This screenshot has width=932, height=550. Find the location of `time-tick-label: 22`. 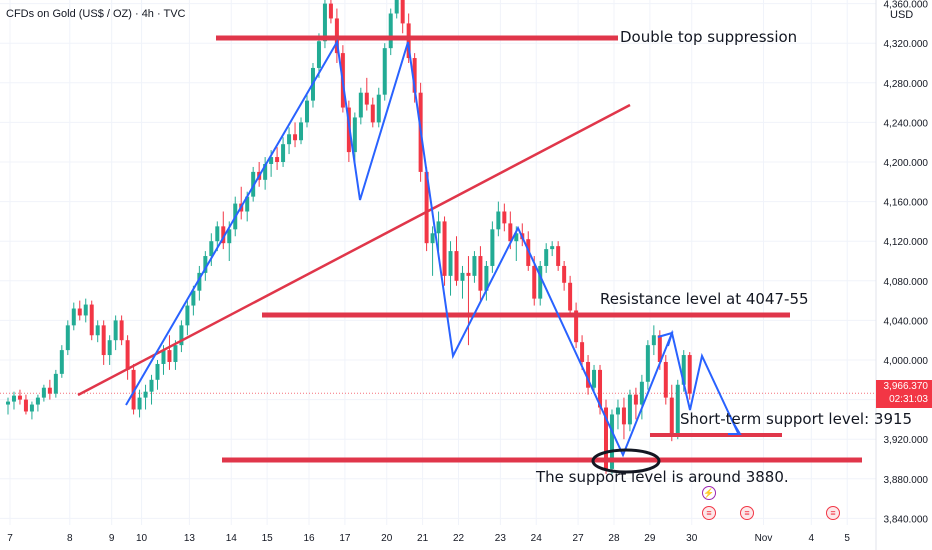

time-tick-label: 22 is located at coordinates (459, 538).